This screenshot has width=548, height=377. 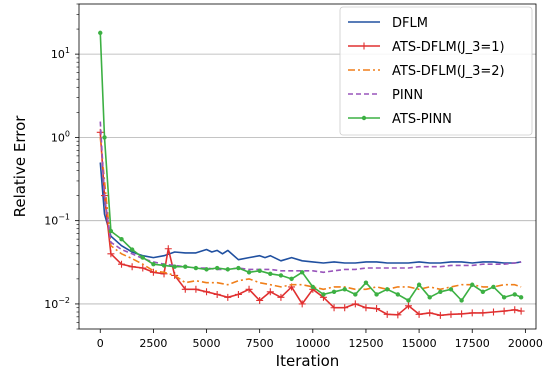 What do you see at coordinates (60, 136) in the screenshot?
I see `y-tick-label: 10⁰` at bounding box center [60, 136].